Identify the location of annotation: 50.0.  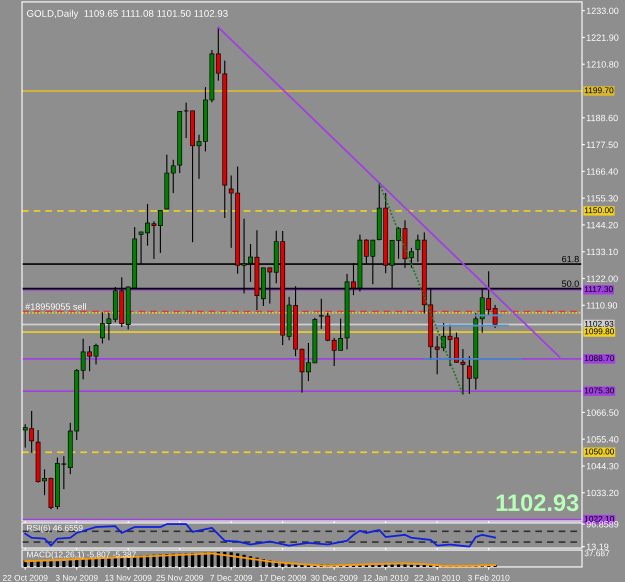
(570, 283).